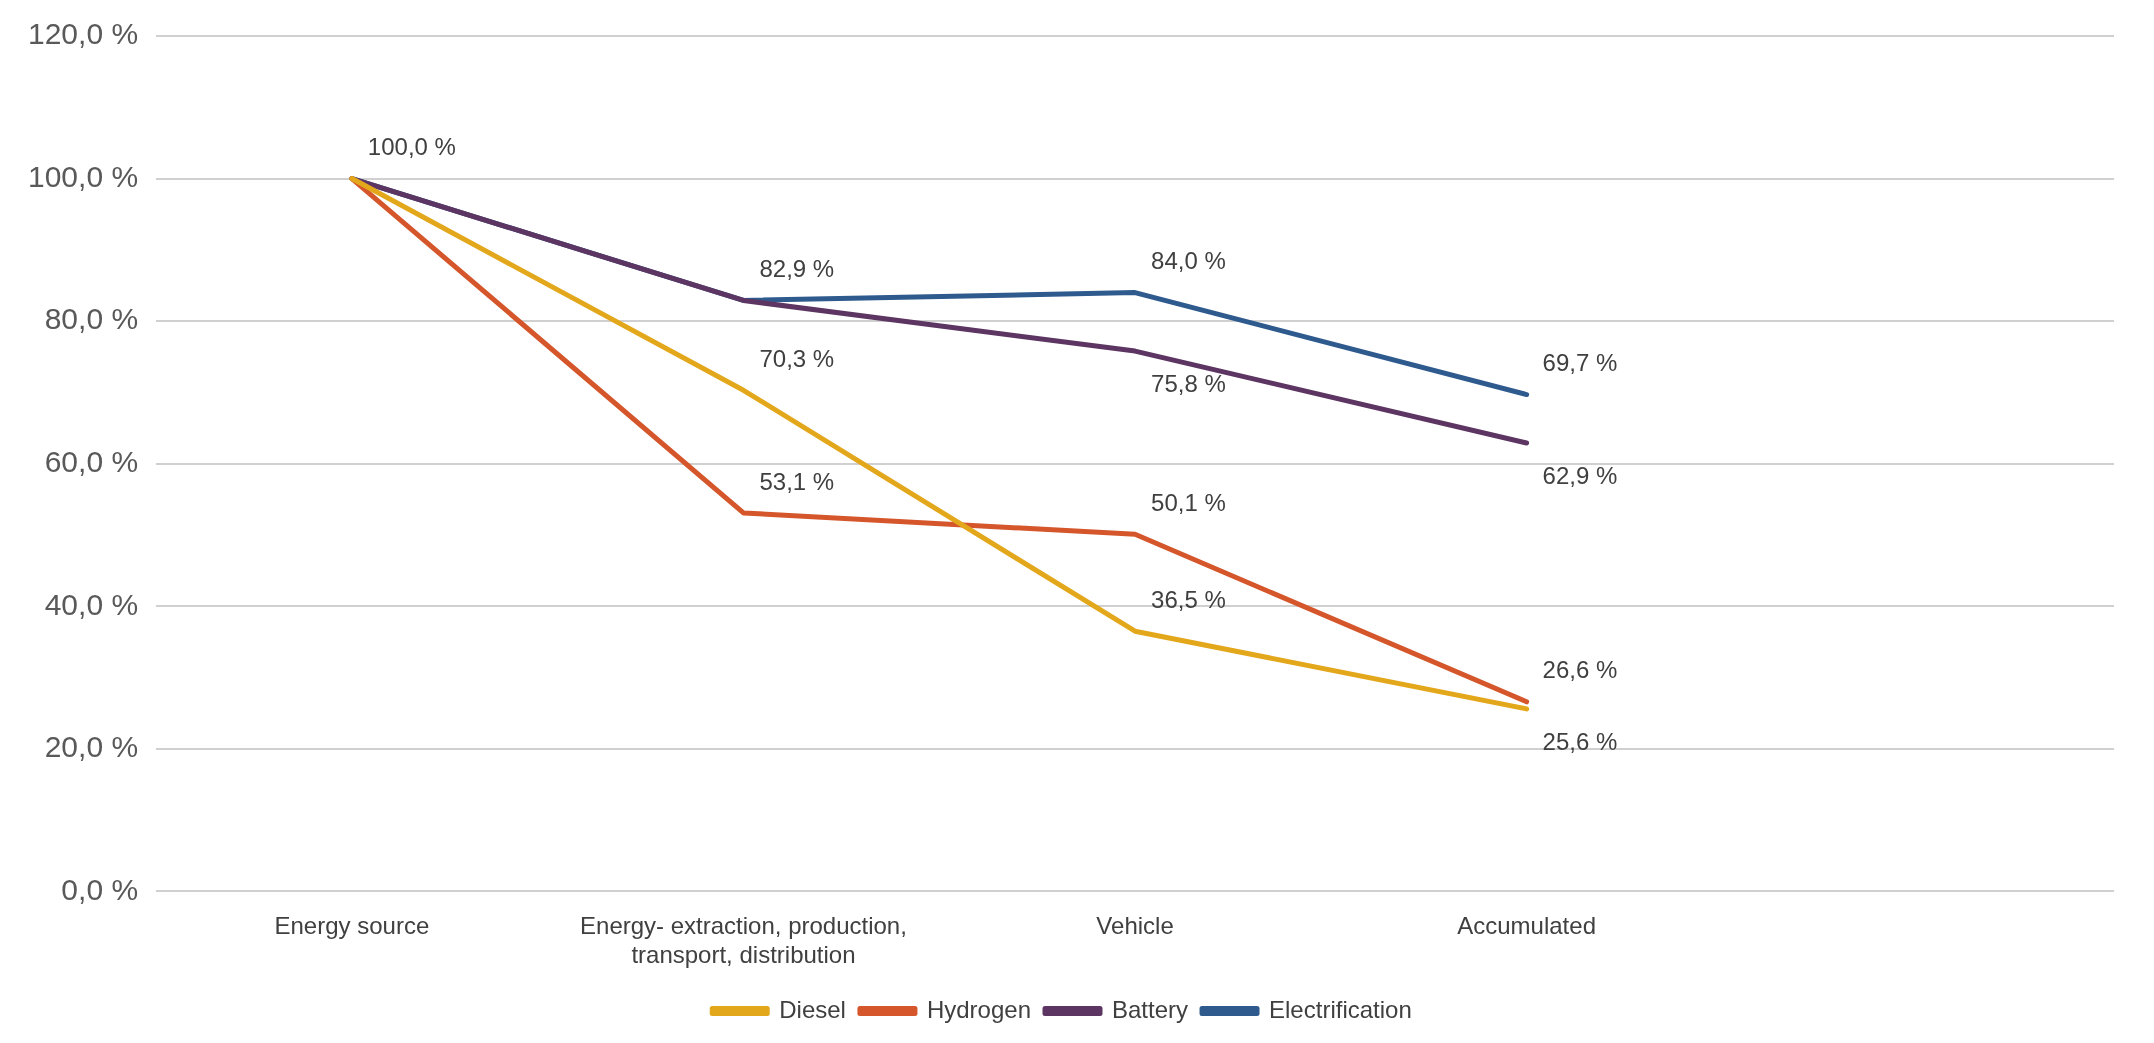 This screenshot has height=1043, width=2154. Describe the element at coordinates (1188, 599) in the screenshot. I see `data-label: 36,5 %` at that location.